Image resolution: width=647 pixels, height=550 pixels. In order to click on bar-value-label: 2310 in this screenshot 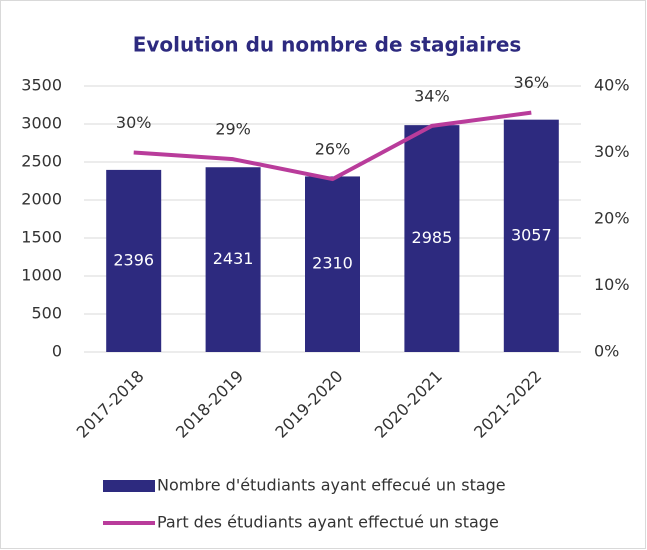, I will do `click(332, 263)`.